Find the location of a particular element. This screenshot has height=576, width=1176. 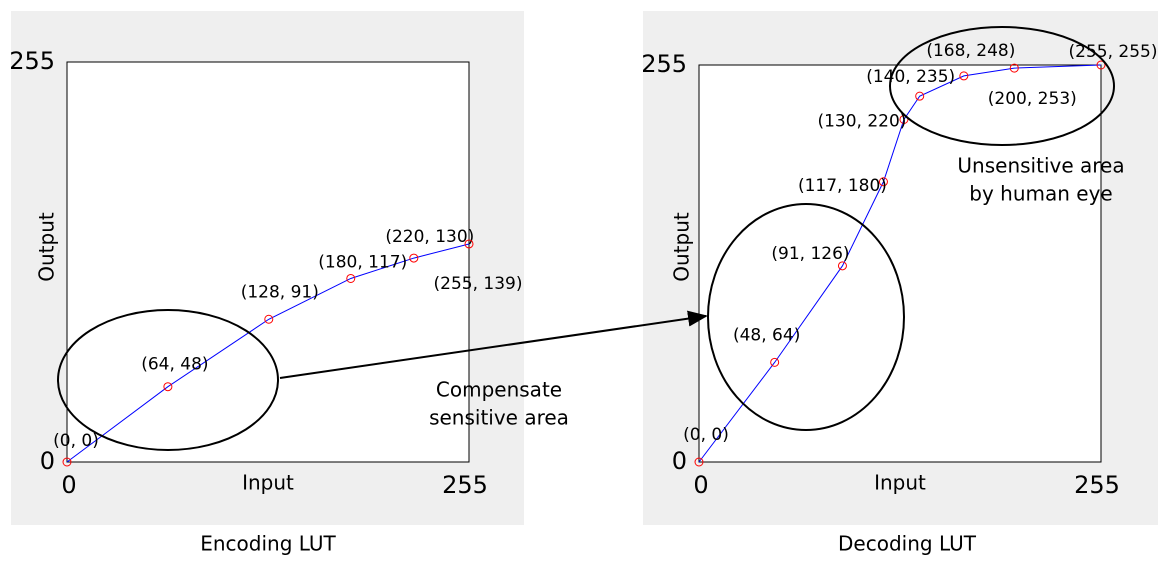

chart-title: Encoding LUT is located at coordinates (268, 544).